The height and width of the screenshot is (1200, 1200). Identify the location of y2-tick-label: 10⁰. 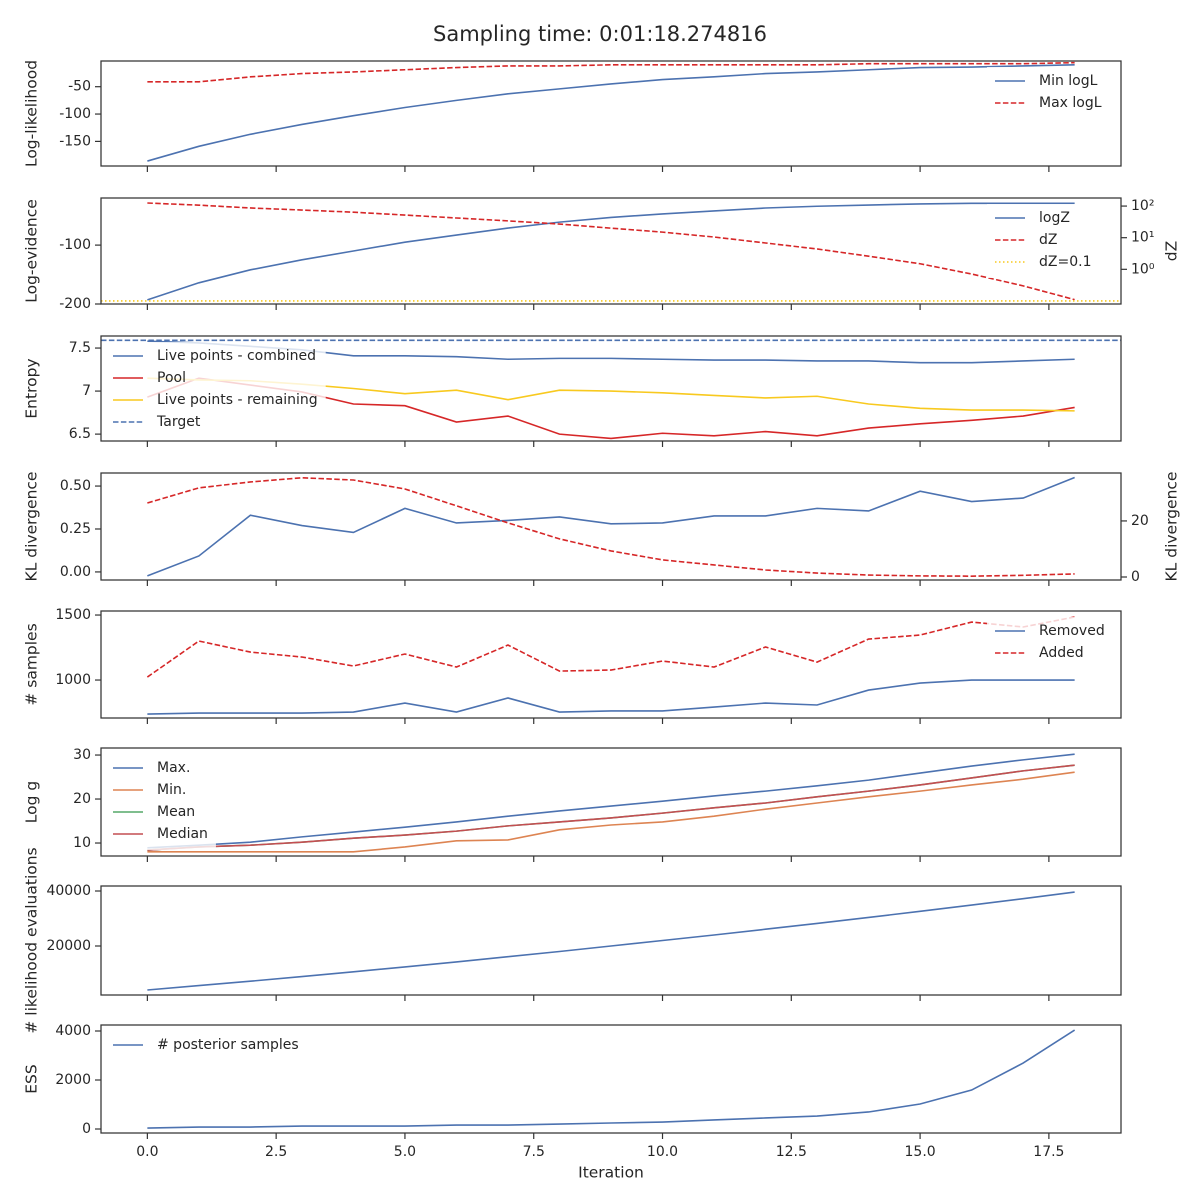
(1143, 269).